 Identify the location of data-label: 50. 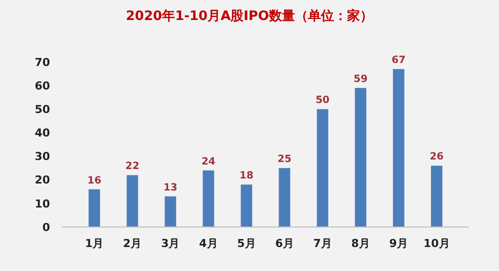
(323, 100).